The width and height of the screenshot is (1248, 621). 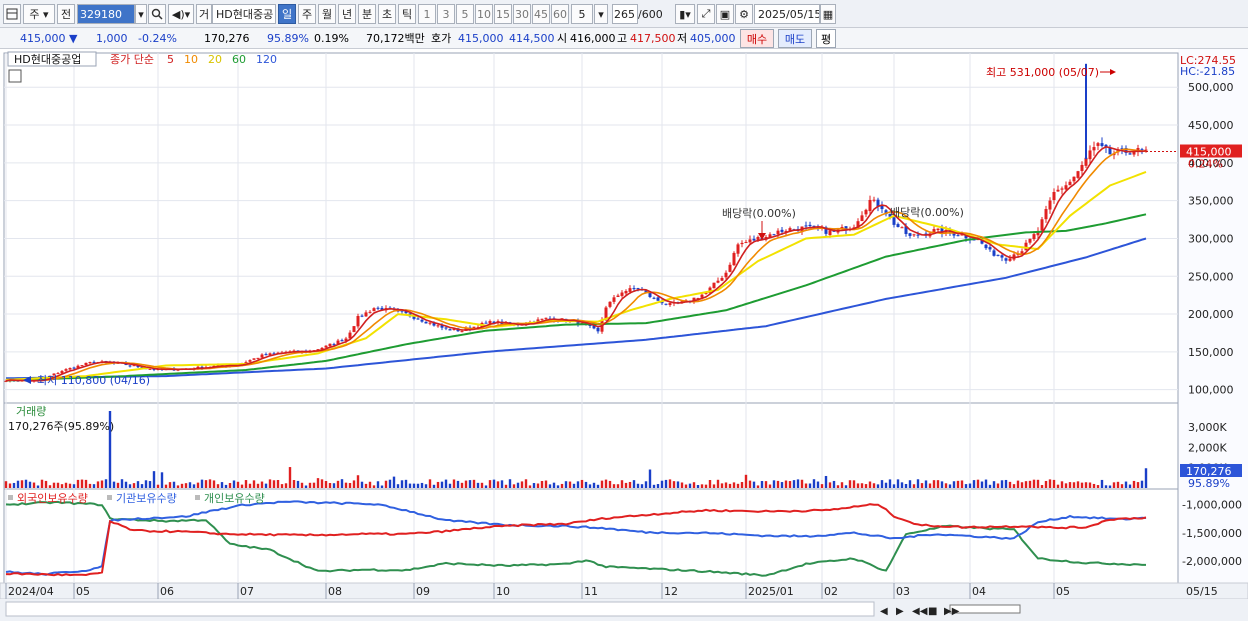 What do you see at coordinates (66, 14) in the screenshot?
I see `prev-button: 전` at bounding box center [66, 14].